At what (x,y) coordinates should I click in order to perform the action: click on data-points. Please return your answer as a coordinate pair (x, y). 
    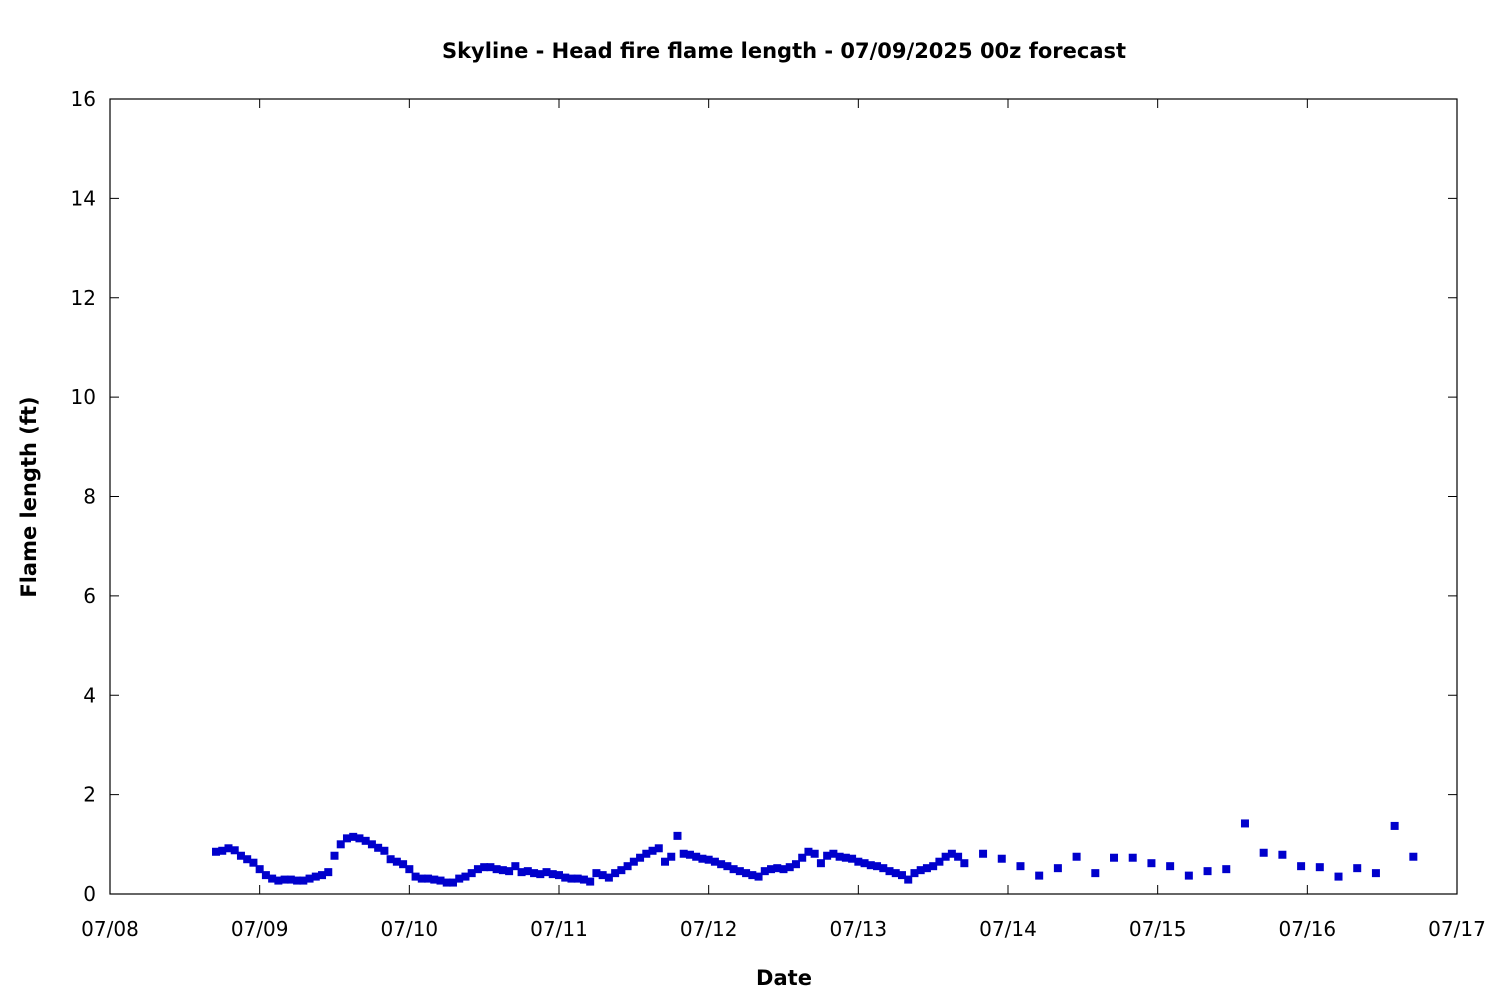
    Looking at the image, I should click on (815, 853).